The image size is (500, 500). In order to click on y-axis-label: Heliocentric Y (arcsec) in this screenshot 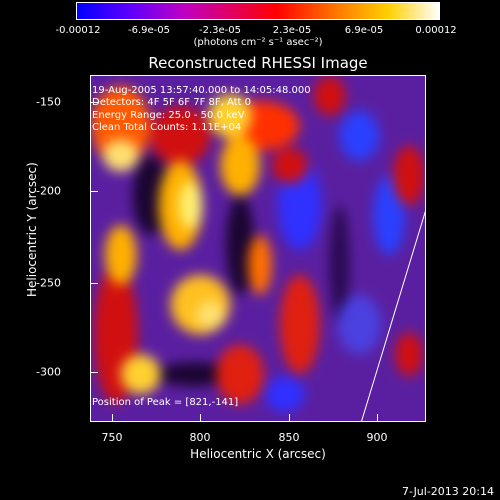, I will do `click(32, 229)`.